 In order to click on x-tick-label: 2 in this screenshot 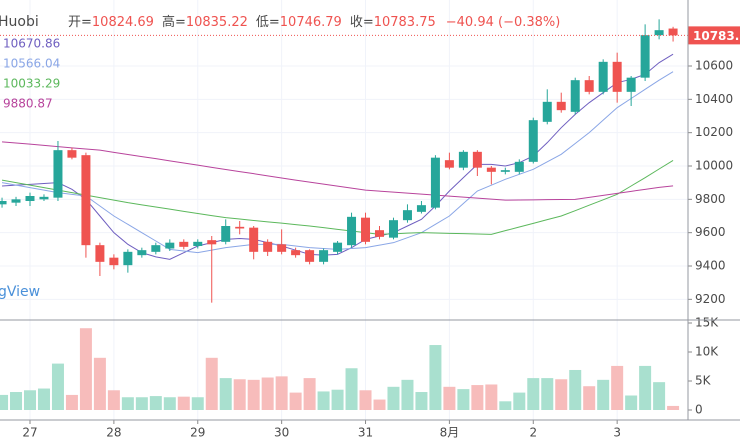, I will do `click(533, 433)`.